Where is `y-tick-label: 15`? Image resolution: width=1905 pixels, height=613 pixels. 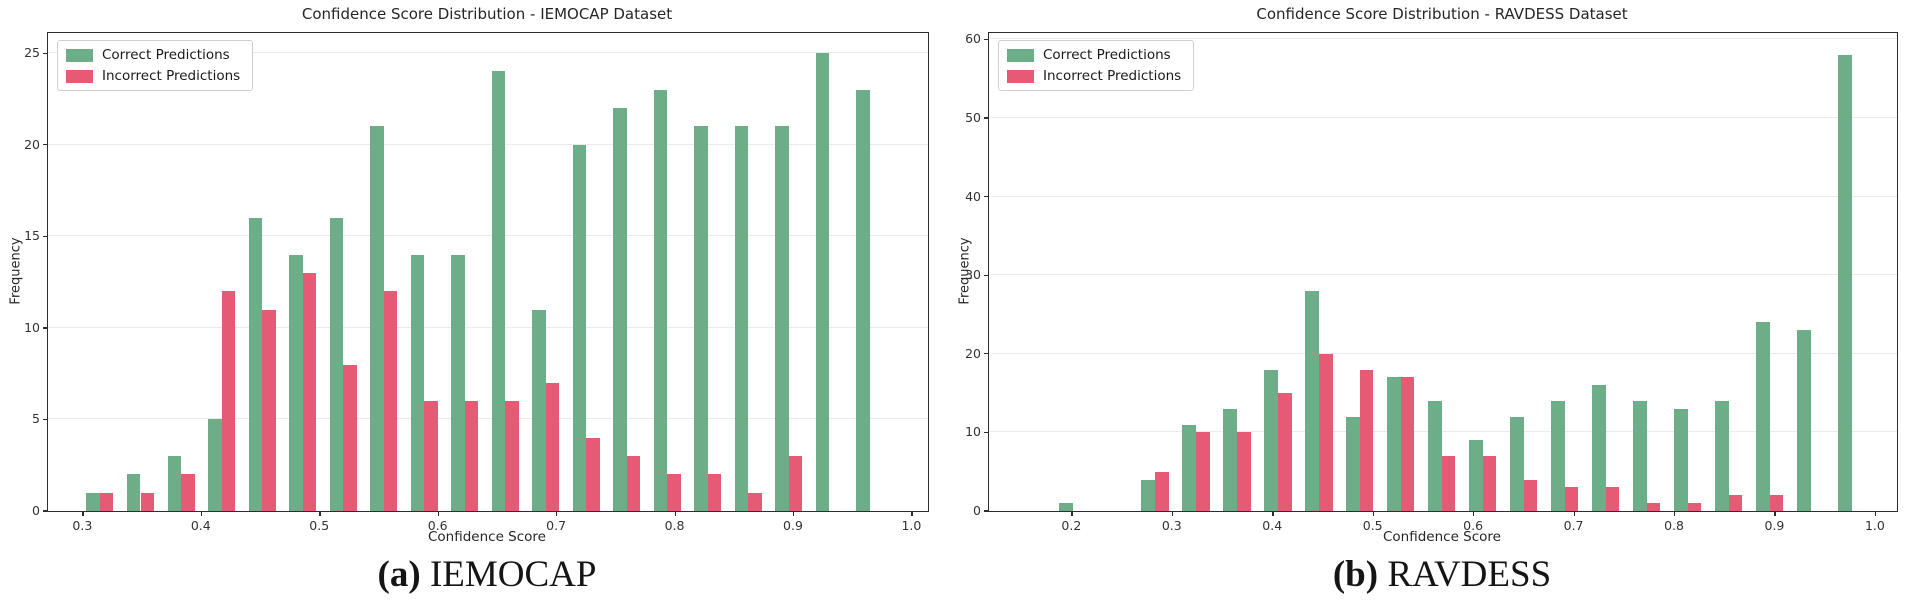
y-tick-label: 15 is located at coordinates (32, 236).